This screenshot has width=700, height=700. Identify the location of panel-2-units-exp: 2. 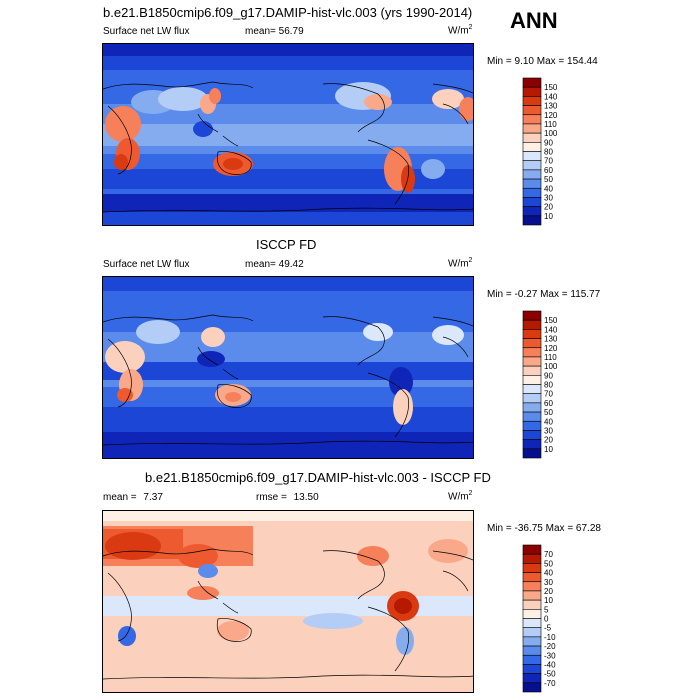
(470, 260).